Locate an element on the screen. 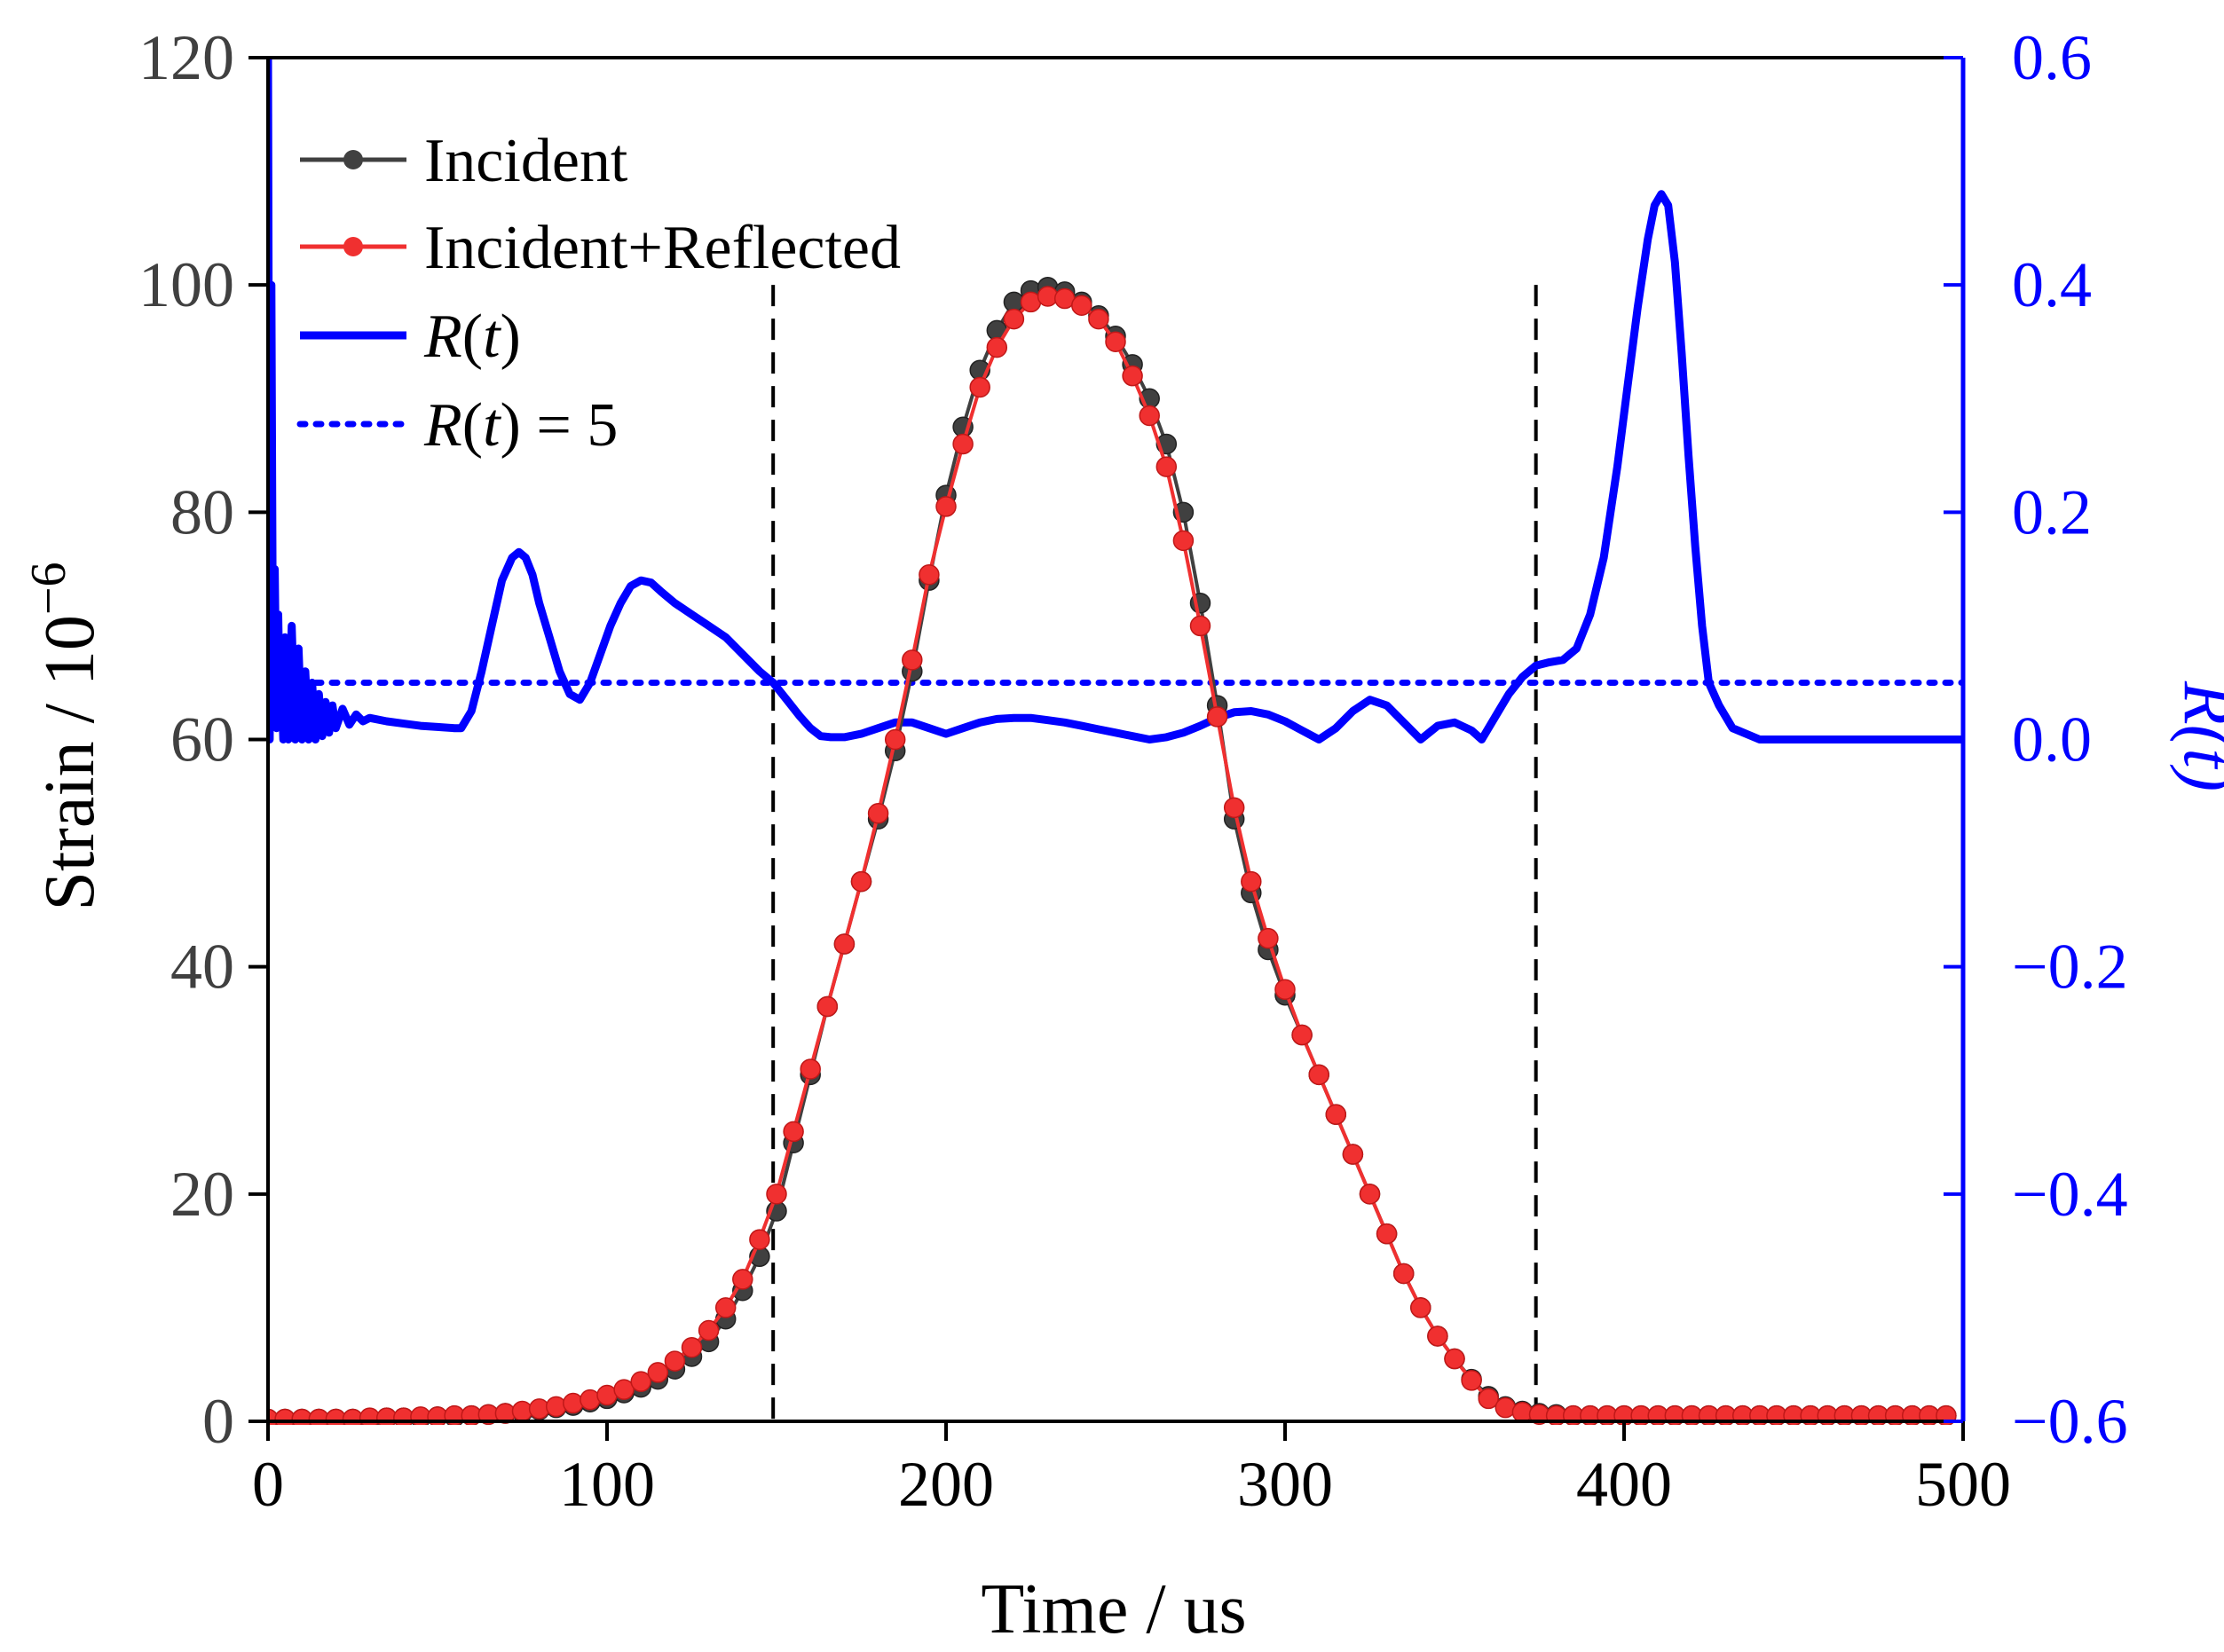  y-left-tick-label: 60 is located at coordinates (202, 739).